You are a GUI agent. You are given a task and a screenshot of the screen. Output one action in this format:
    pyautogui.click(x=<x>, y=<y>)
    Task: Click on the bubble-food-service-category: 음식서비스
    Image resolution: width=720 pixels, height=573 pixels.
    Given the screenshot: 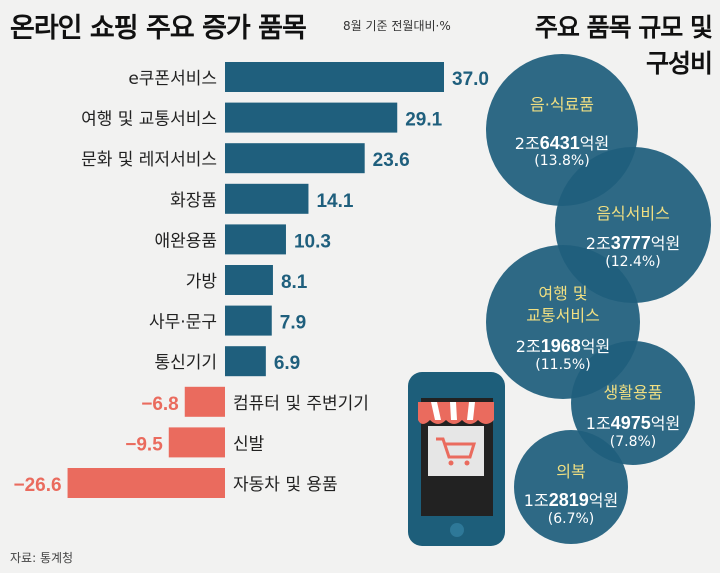 What is the action you would take?
    pyautogui.click(x=633, y=213)
    